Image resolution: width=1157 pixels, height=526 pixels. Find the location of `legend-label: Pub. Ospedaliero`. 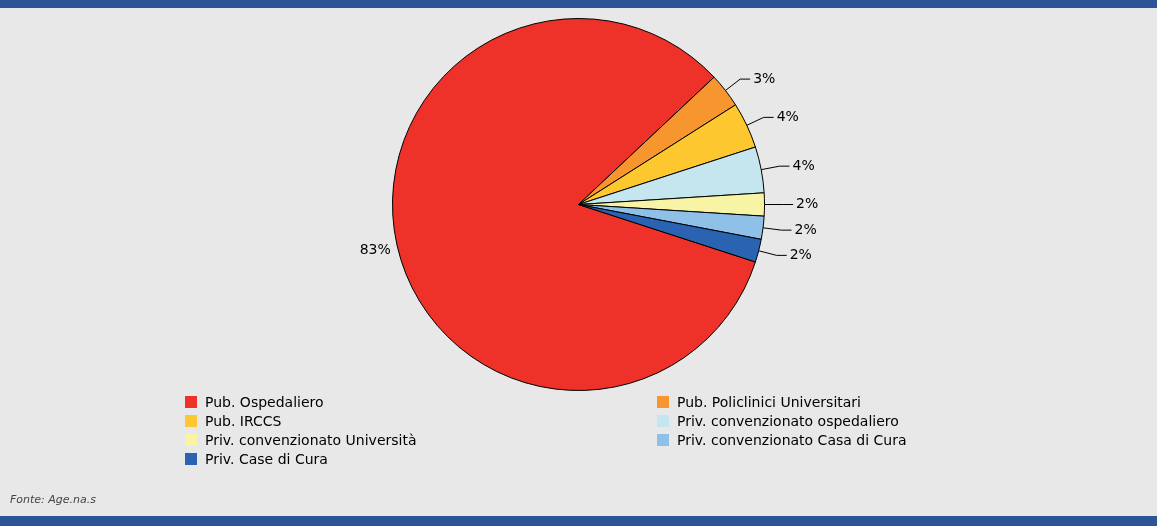

legend-label: Pub. Ospedaliero is located at coordinates (264, 401).